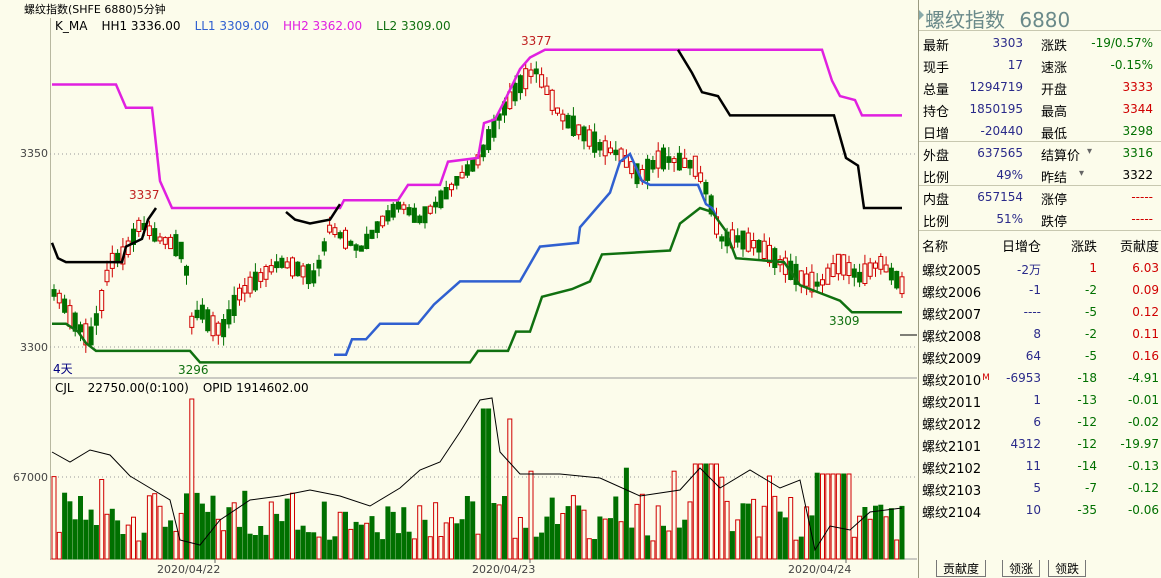 This screenshot has width=1161, height=578. I want to click on expand-arrow-icon, so click(921, 15).